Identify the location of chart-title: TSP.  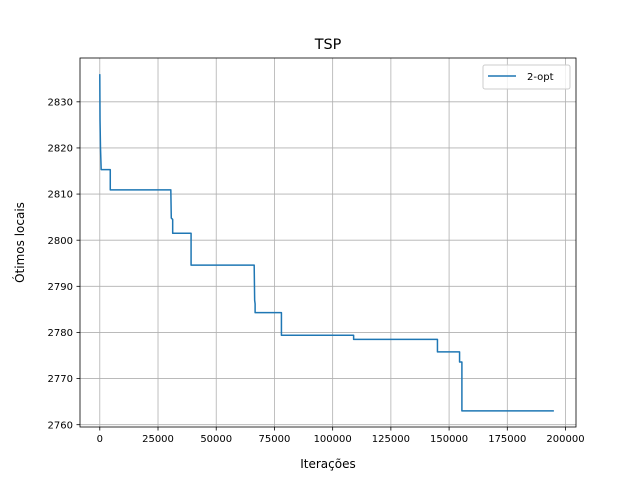
(328, 45).